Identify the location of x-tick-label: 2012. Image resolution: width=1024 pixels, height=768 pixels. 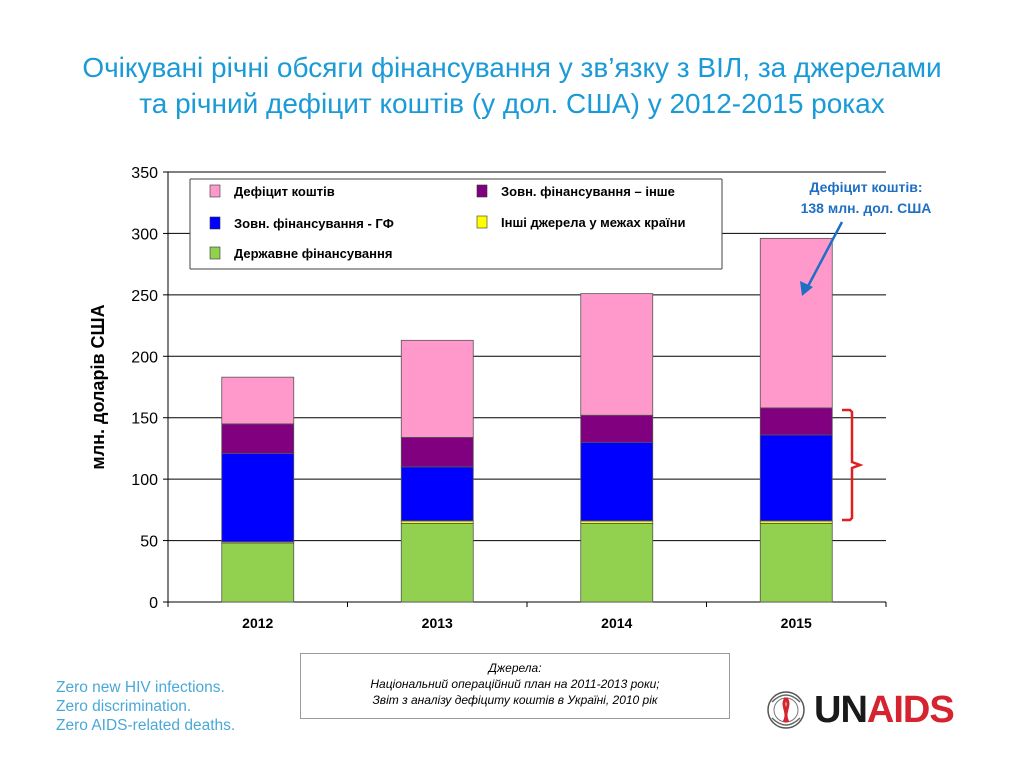
(257, 623).